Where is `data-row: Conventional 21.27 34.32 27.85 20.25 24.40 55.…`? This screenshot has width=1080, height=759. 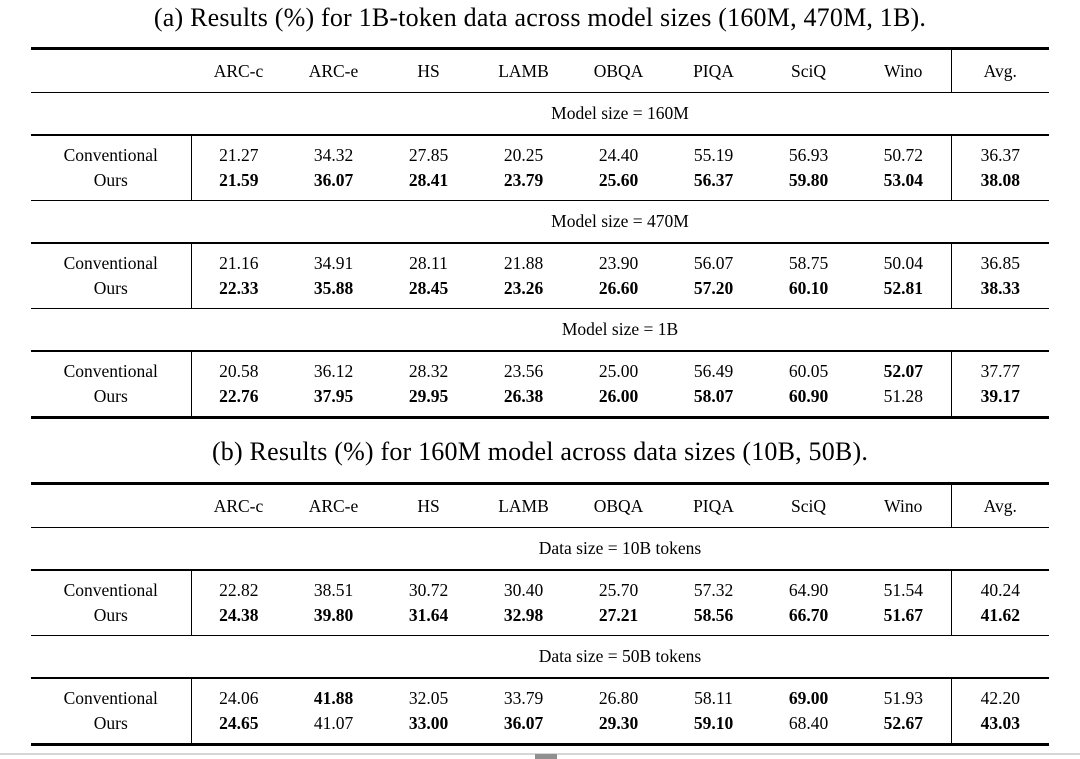
data-row: Conventional 21.27 34.32 27.85 20.25 24.40 55.… is located at coordinates (540, 151).